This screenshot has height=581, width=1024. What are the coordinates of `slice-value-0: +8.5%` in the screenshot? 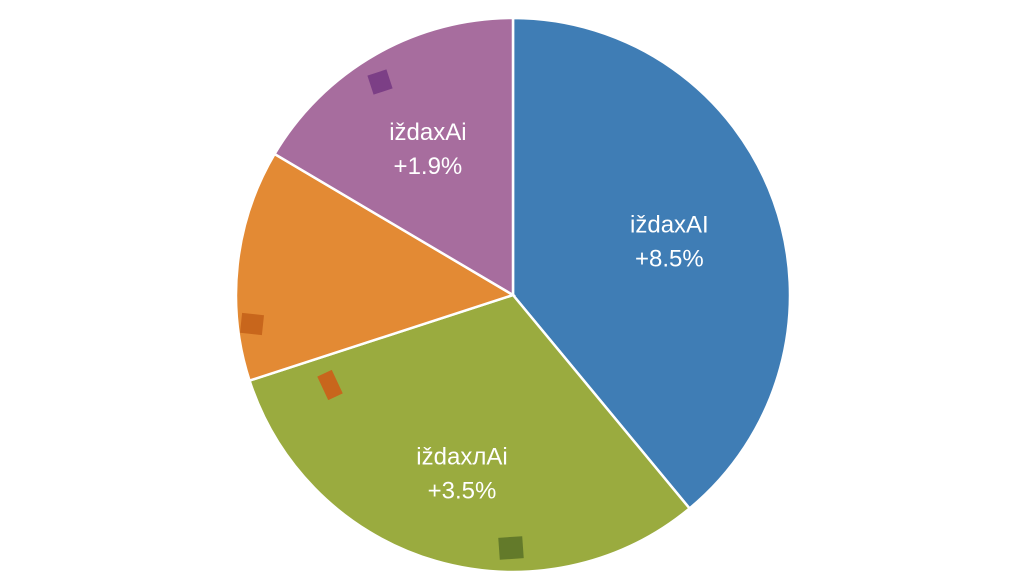 It's located at (669, 259).